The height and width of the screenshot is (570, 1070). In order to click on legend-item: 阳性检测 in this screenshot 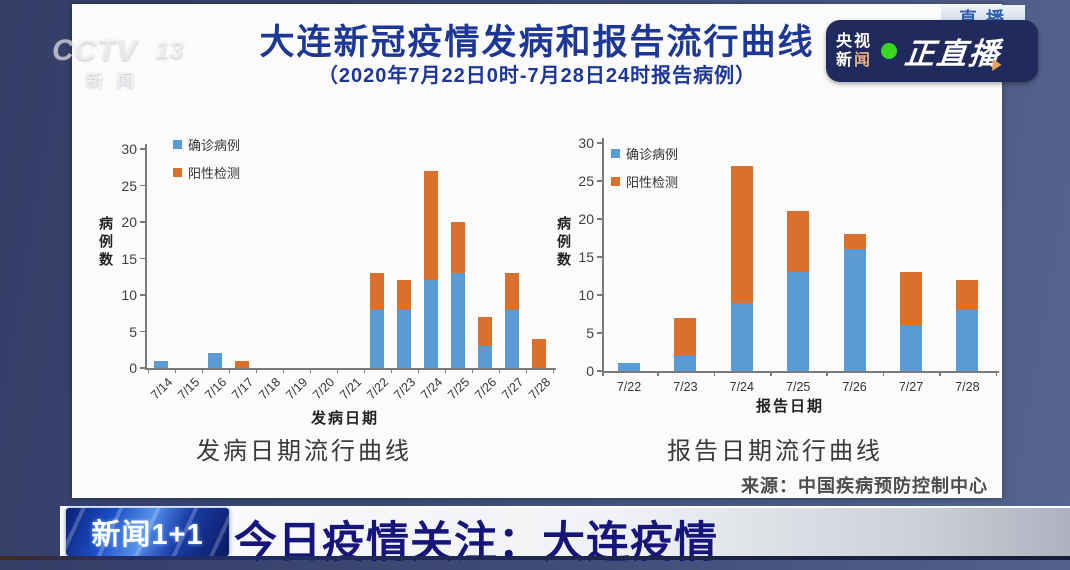, I will do `click(206, 172)`.